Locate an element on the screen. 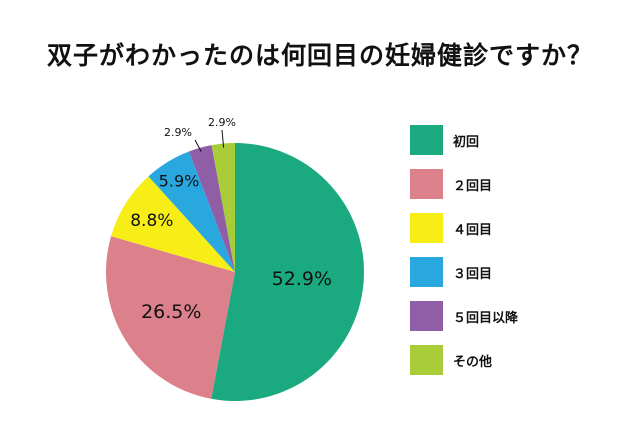 This screenshot has height=427, width=640. data-label-4kaime: 8.8% is located at coordinates (151, 221).